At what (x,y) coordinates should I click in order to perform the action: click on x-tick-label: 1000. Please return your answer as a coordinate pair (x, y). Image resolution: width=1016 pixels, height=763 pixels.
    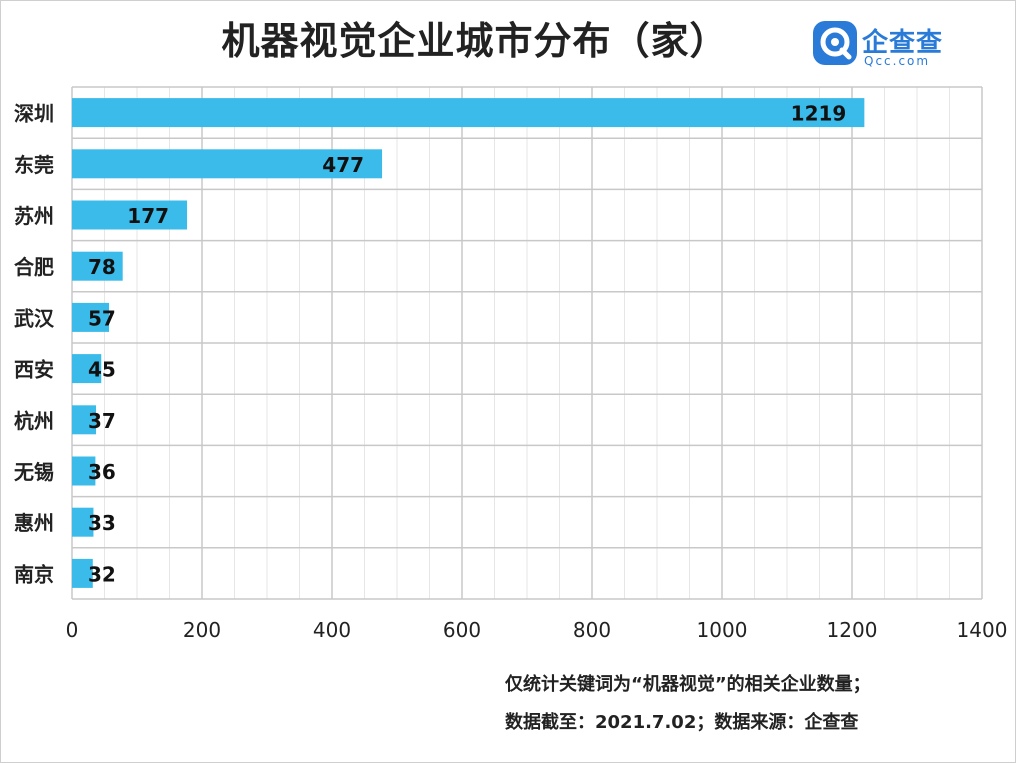
    Looking at the image, I should click on (722, 630).